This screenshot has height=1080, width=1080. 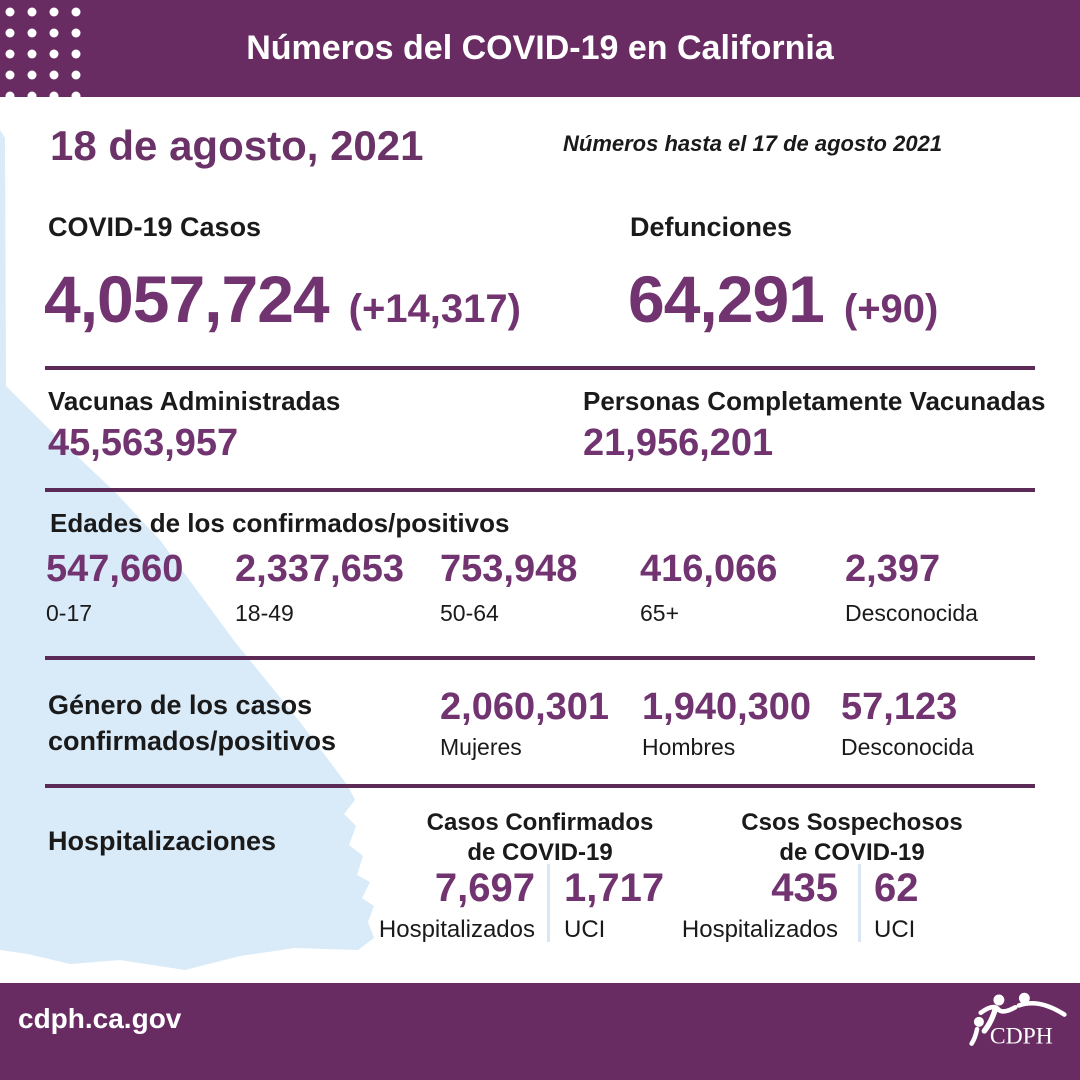 What do you see at coordinates (434, 309) in the screenshot?
I see `cases-delta: (+14,317)` at bounding box center [434, 309].